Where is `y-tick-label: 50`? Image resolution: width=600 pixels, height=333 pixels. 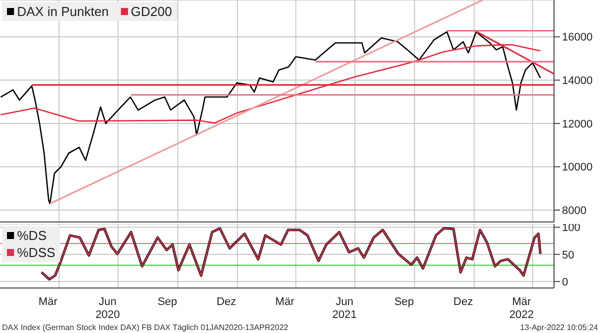
y-tick-label: 50 is located at coordinates (568, 255).